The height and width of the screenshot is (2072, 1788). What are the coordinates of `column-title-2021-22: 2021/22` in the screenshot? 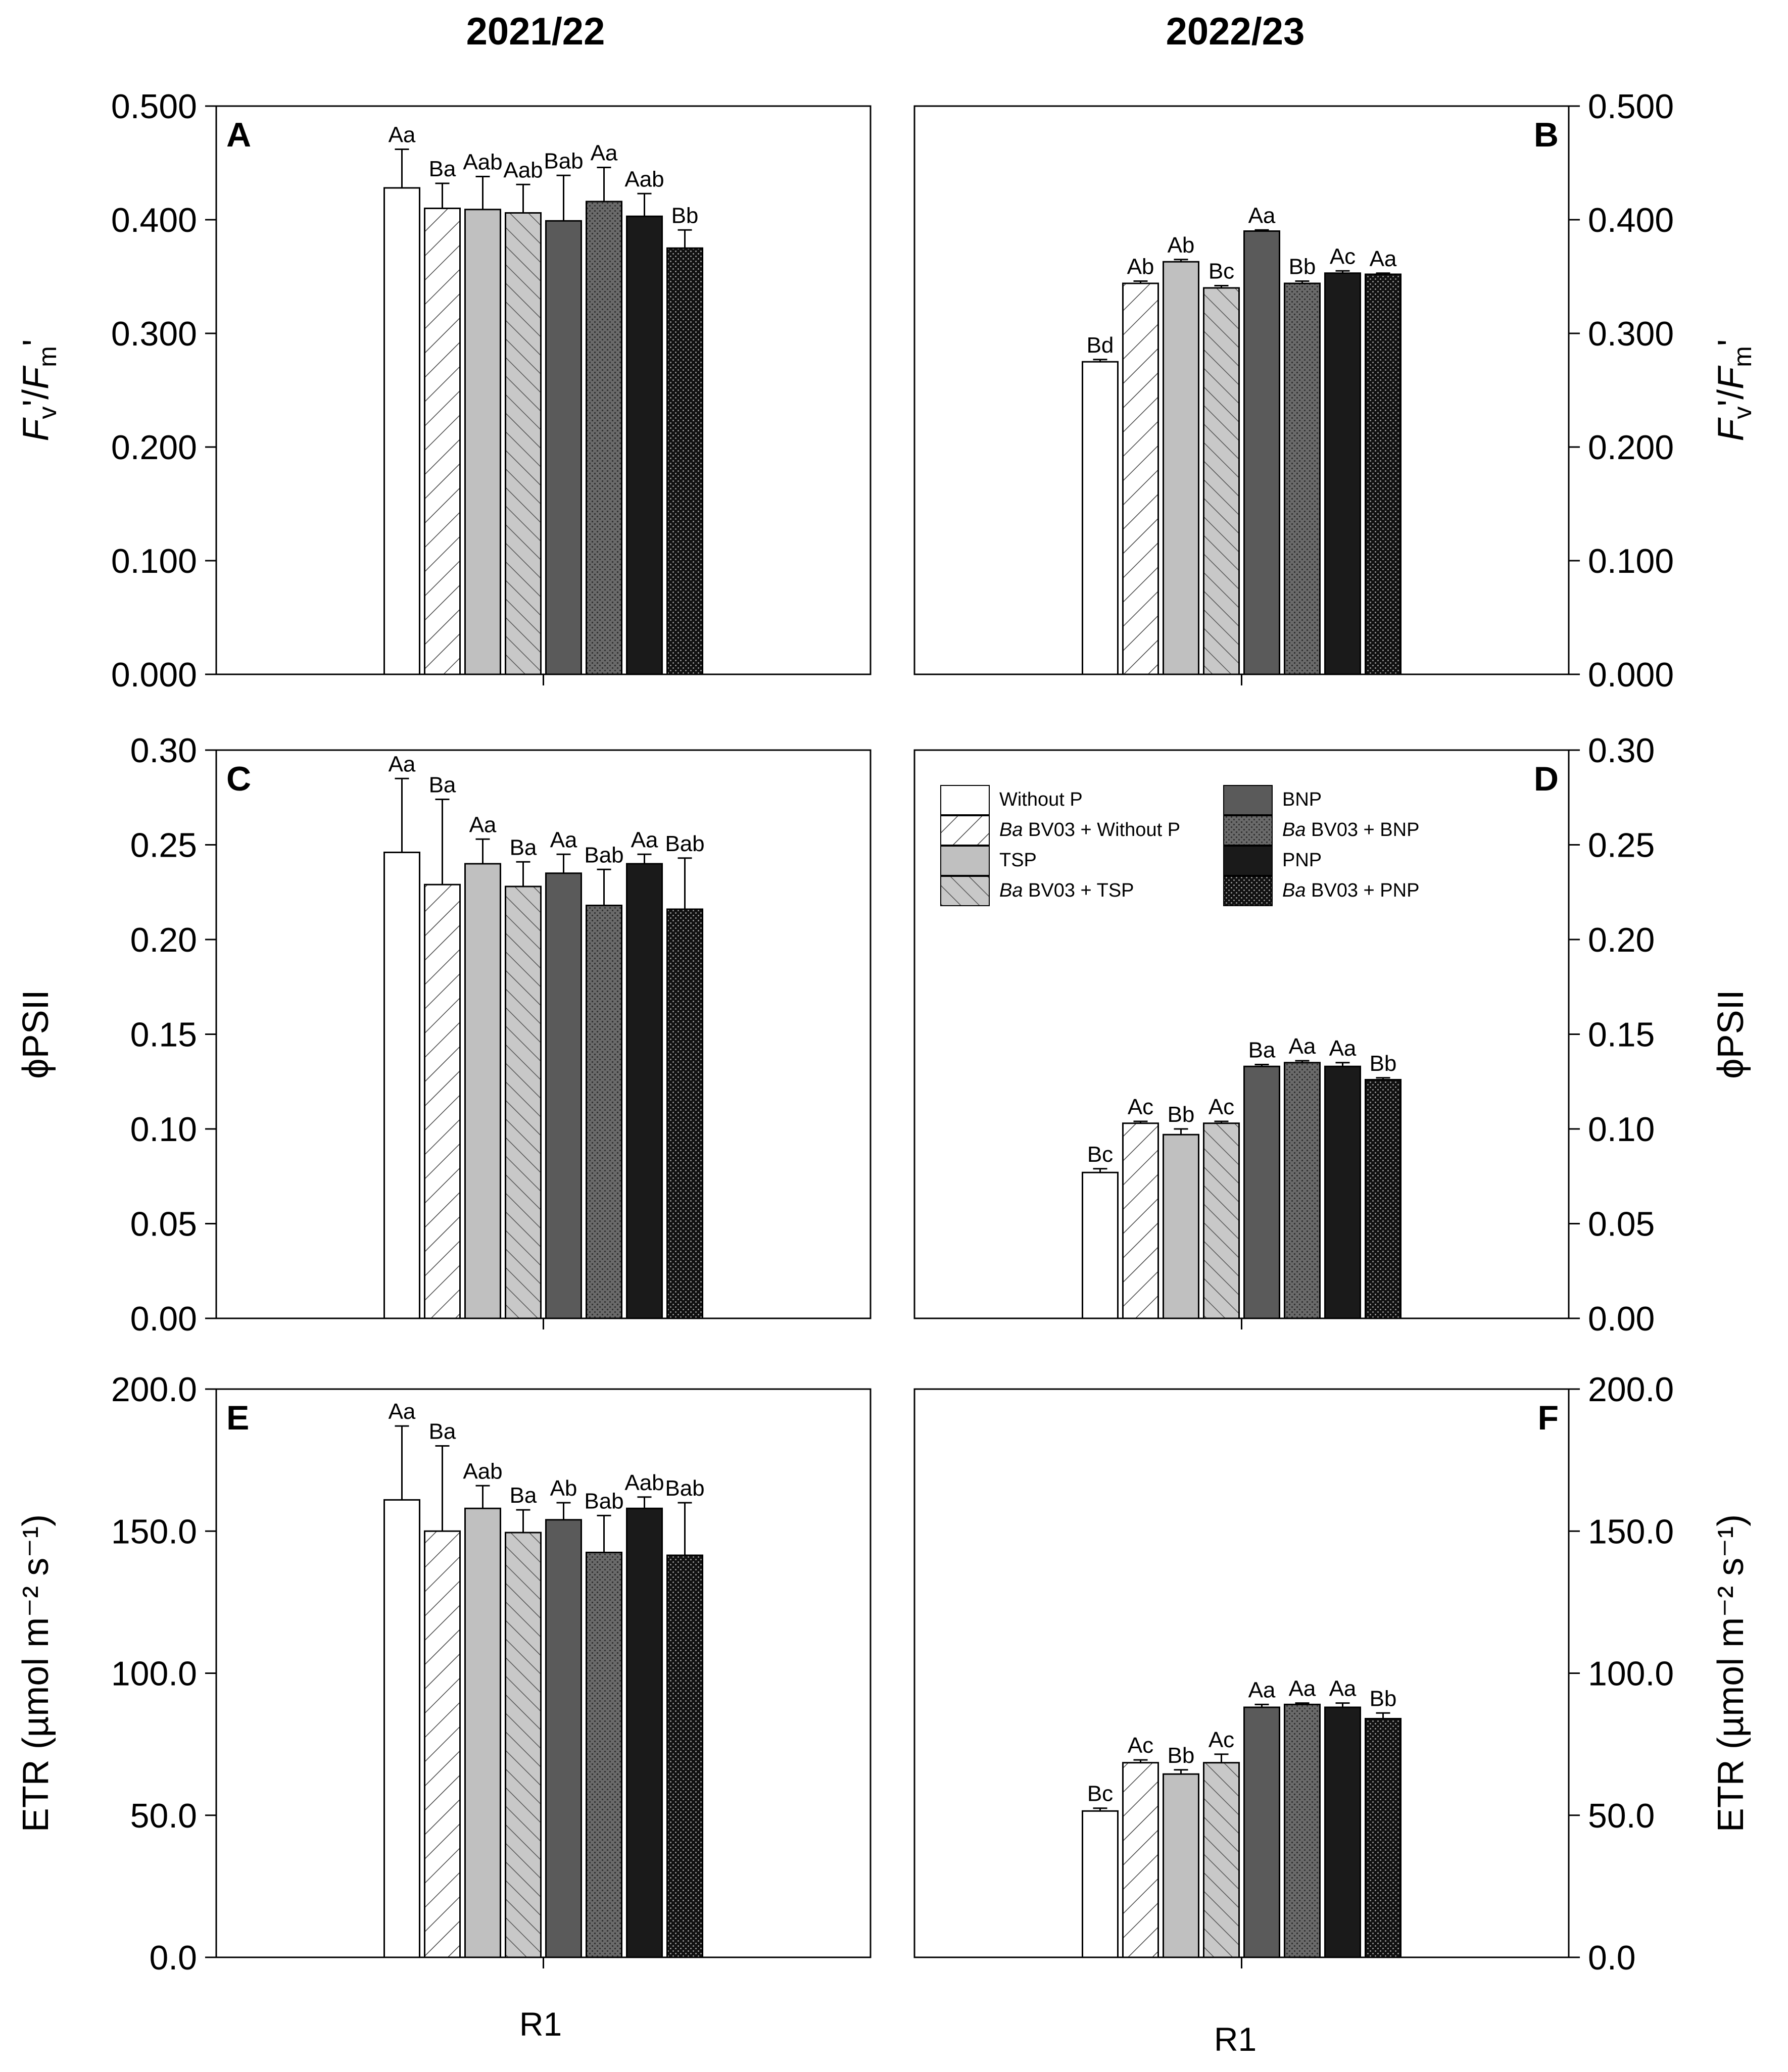 It's located at (535, 31).